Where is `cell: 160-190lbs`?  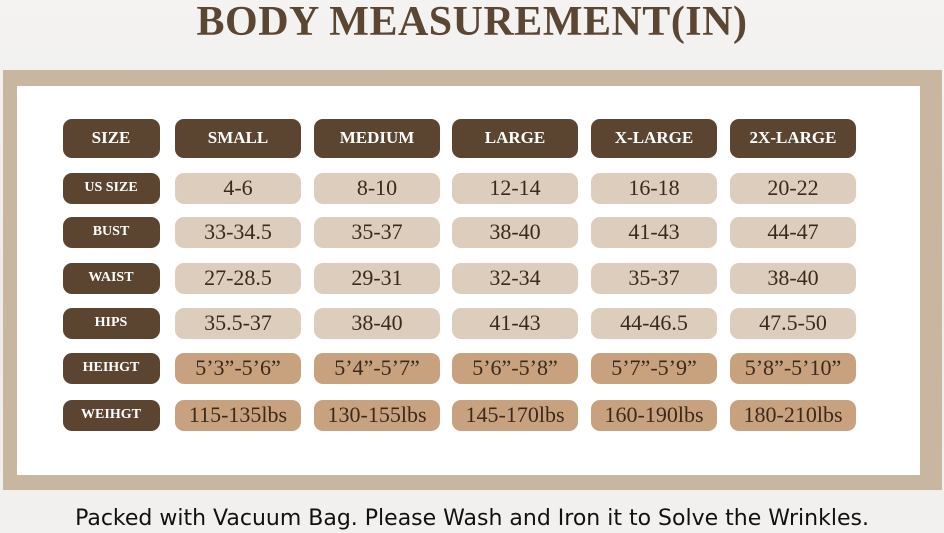
cell: 160-190lbs is located at coordinates (654, 415).